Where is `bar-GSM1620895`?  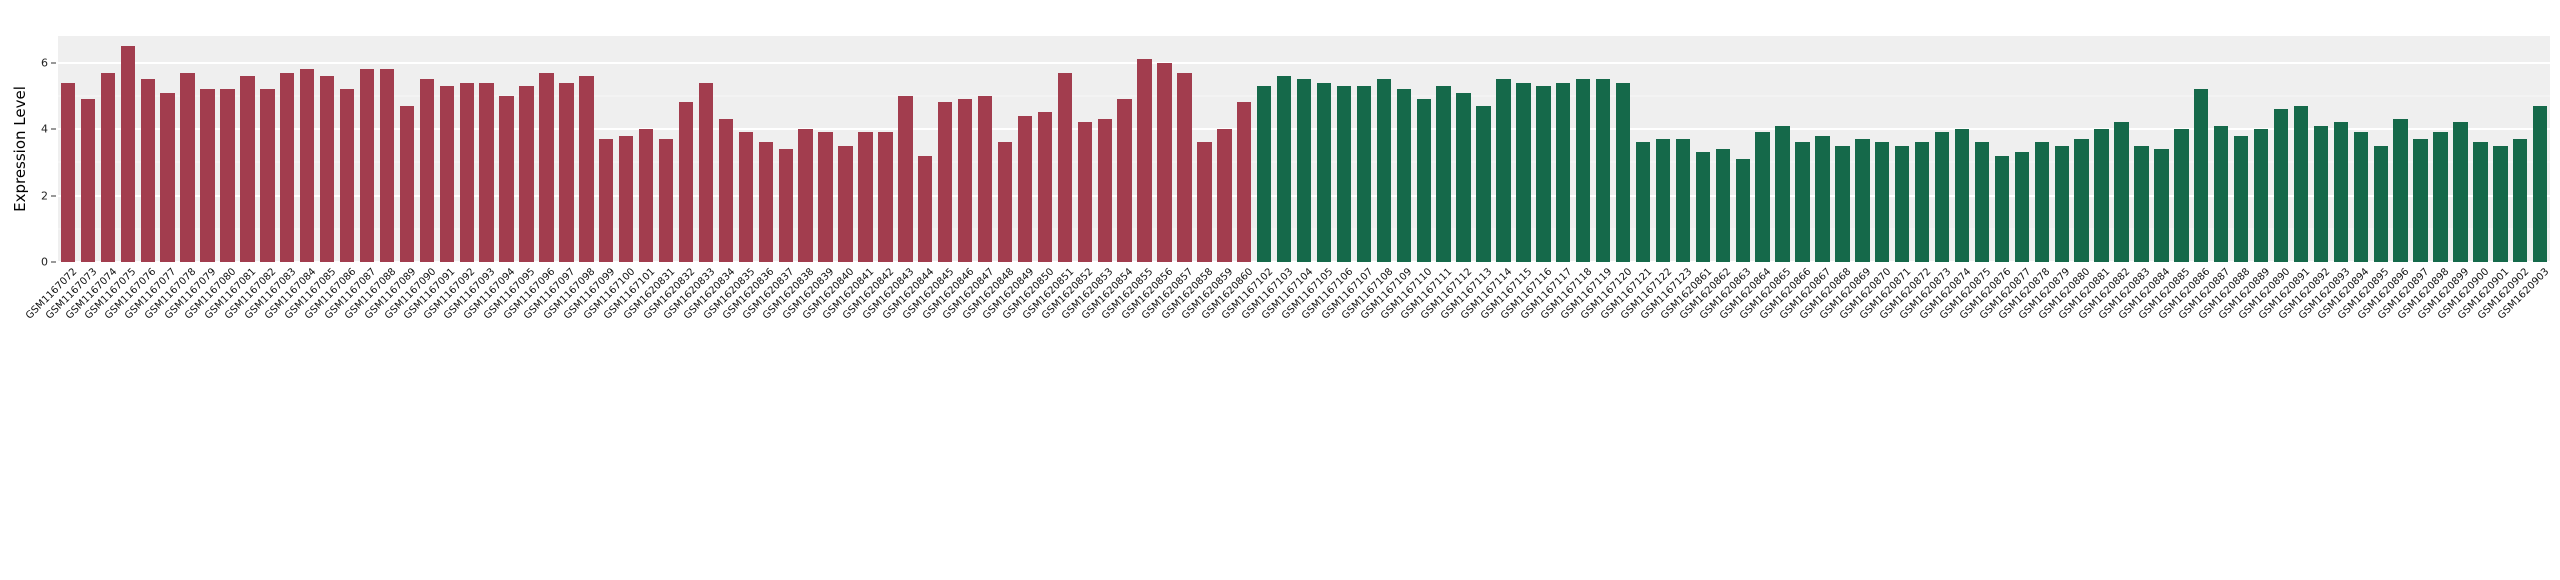
bar-GSM1620895 is located at coordinates (2380, 203).